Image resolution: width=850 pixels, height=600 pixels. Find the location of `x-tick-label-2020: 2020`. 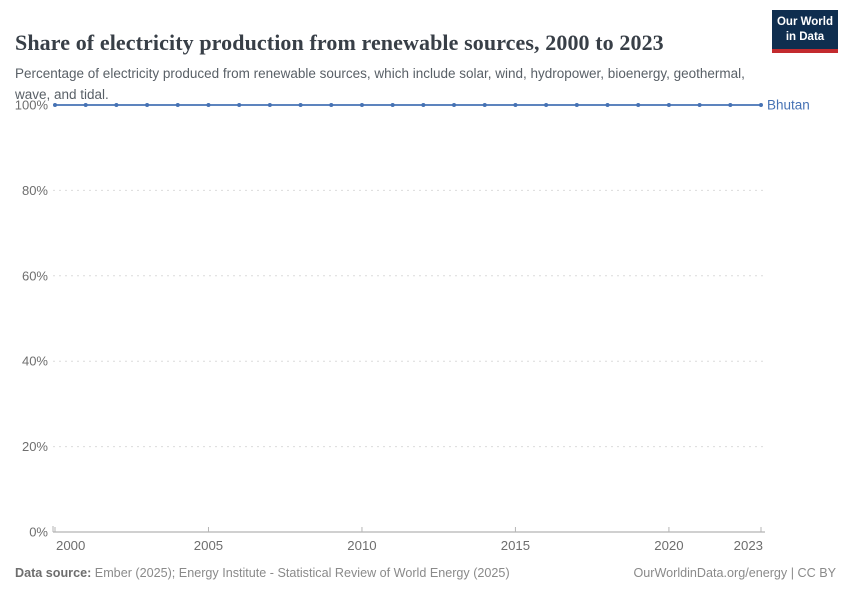

x-tick-label-2020: 2020 is located at coordinates (668, 545).